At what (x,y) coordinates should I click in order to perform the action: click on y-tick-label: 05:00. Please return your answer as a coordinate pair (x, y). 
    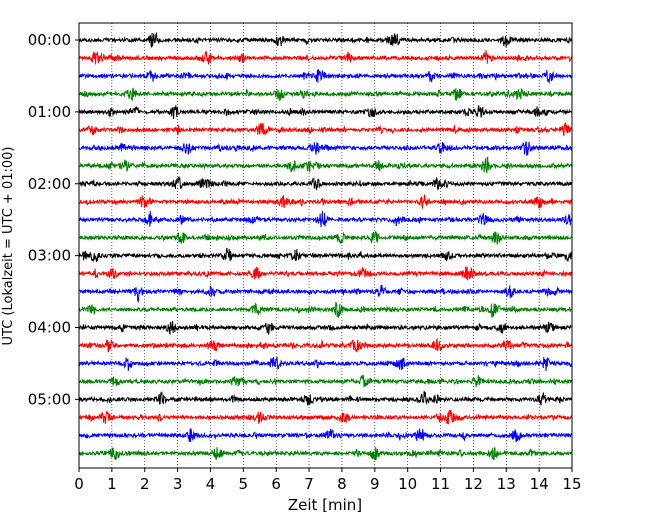
    Looking at the image, I should click on (49, 399).